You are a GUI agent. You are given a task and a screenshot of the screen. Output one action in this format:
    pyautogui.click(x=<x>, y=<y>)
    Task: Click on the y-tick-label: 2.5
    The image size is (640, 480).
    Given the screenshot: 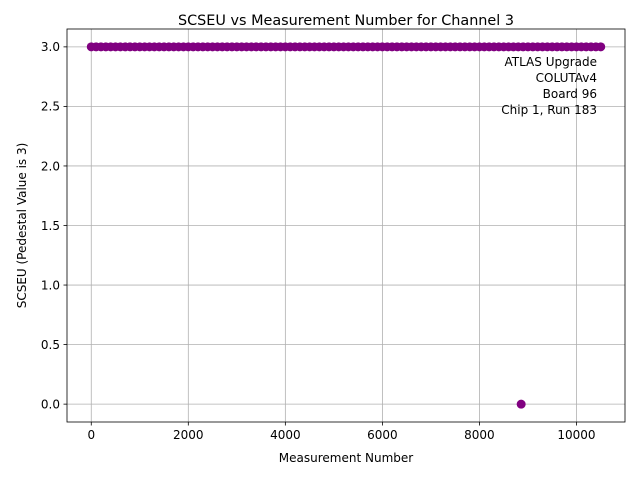 What is the action you would take?
    pyautogui.click(x=50, y=107)
    